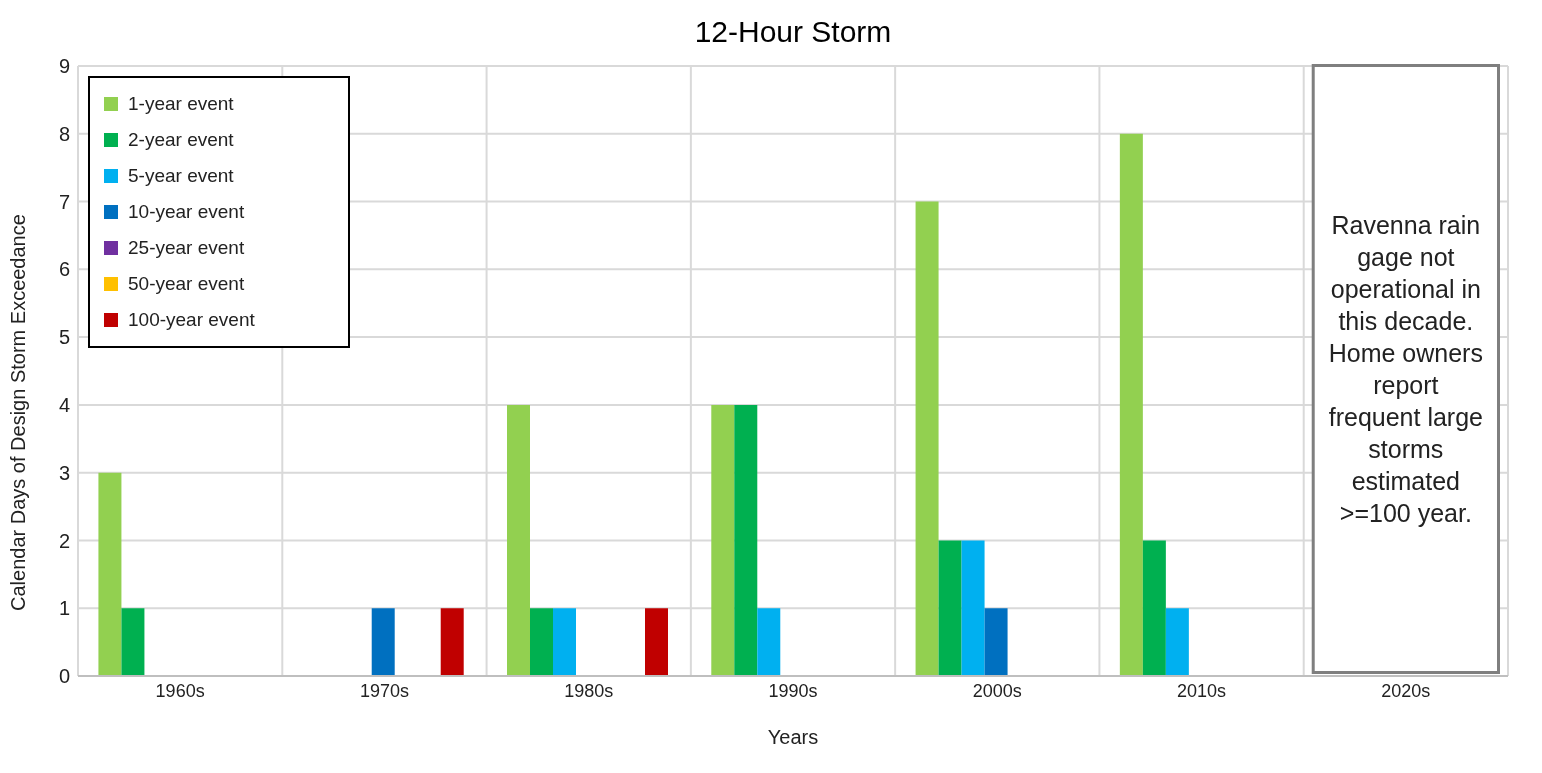 Image resolution: width=1542 pixels, height=773 pixels. I want to click on x-tick-label: 1980s, so click(589, 690).